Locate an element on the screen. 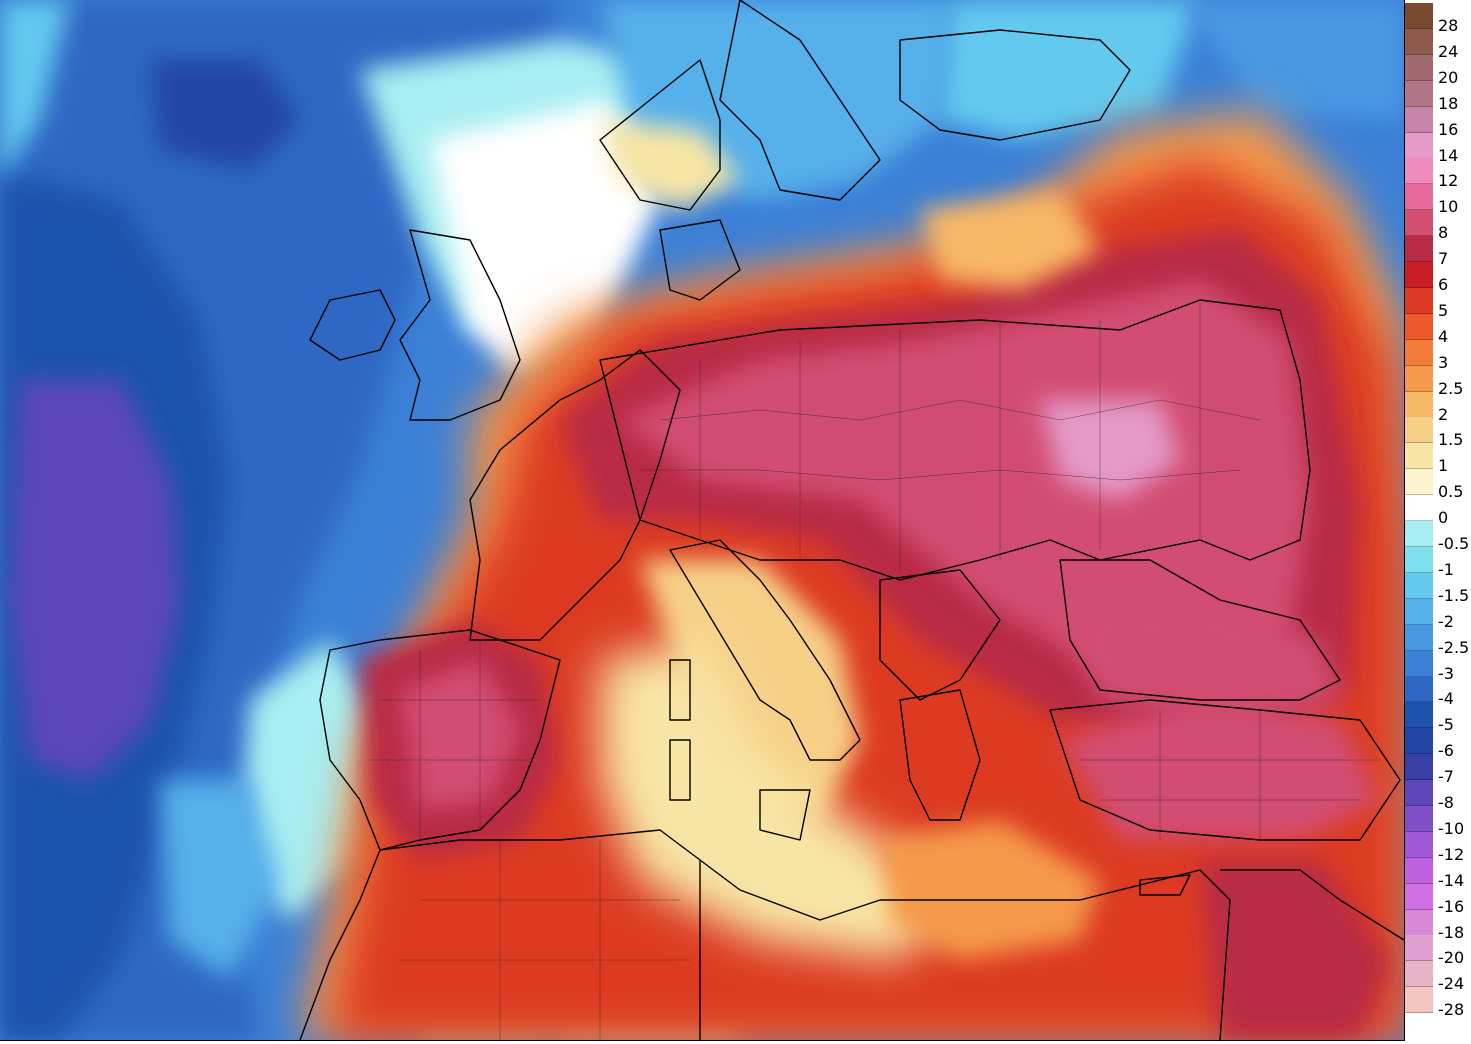  legend-label: -14 is located at coordinates (1451, 880).